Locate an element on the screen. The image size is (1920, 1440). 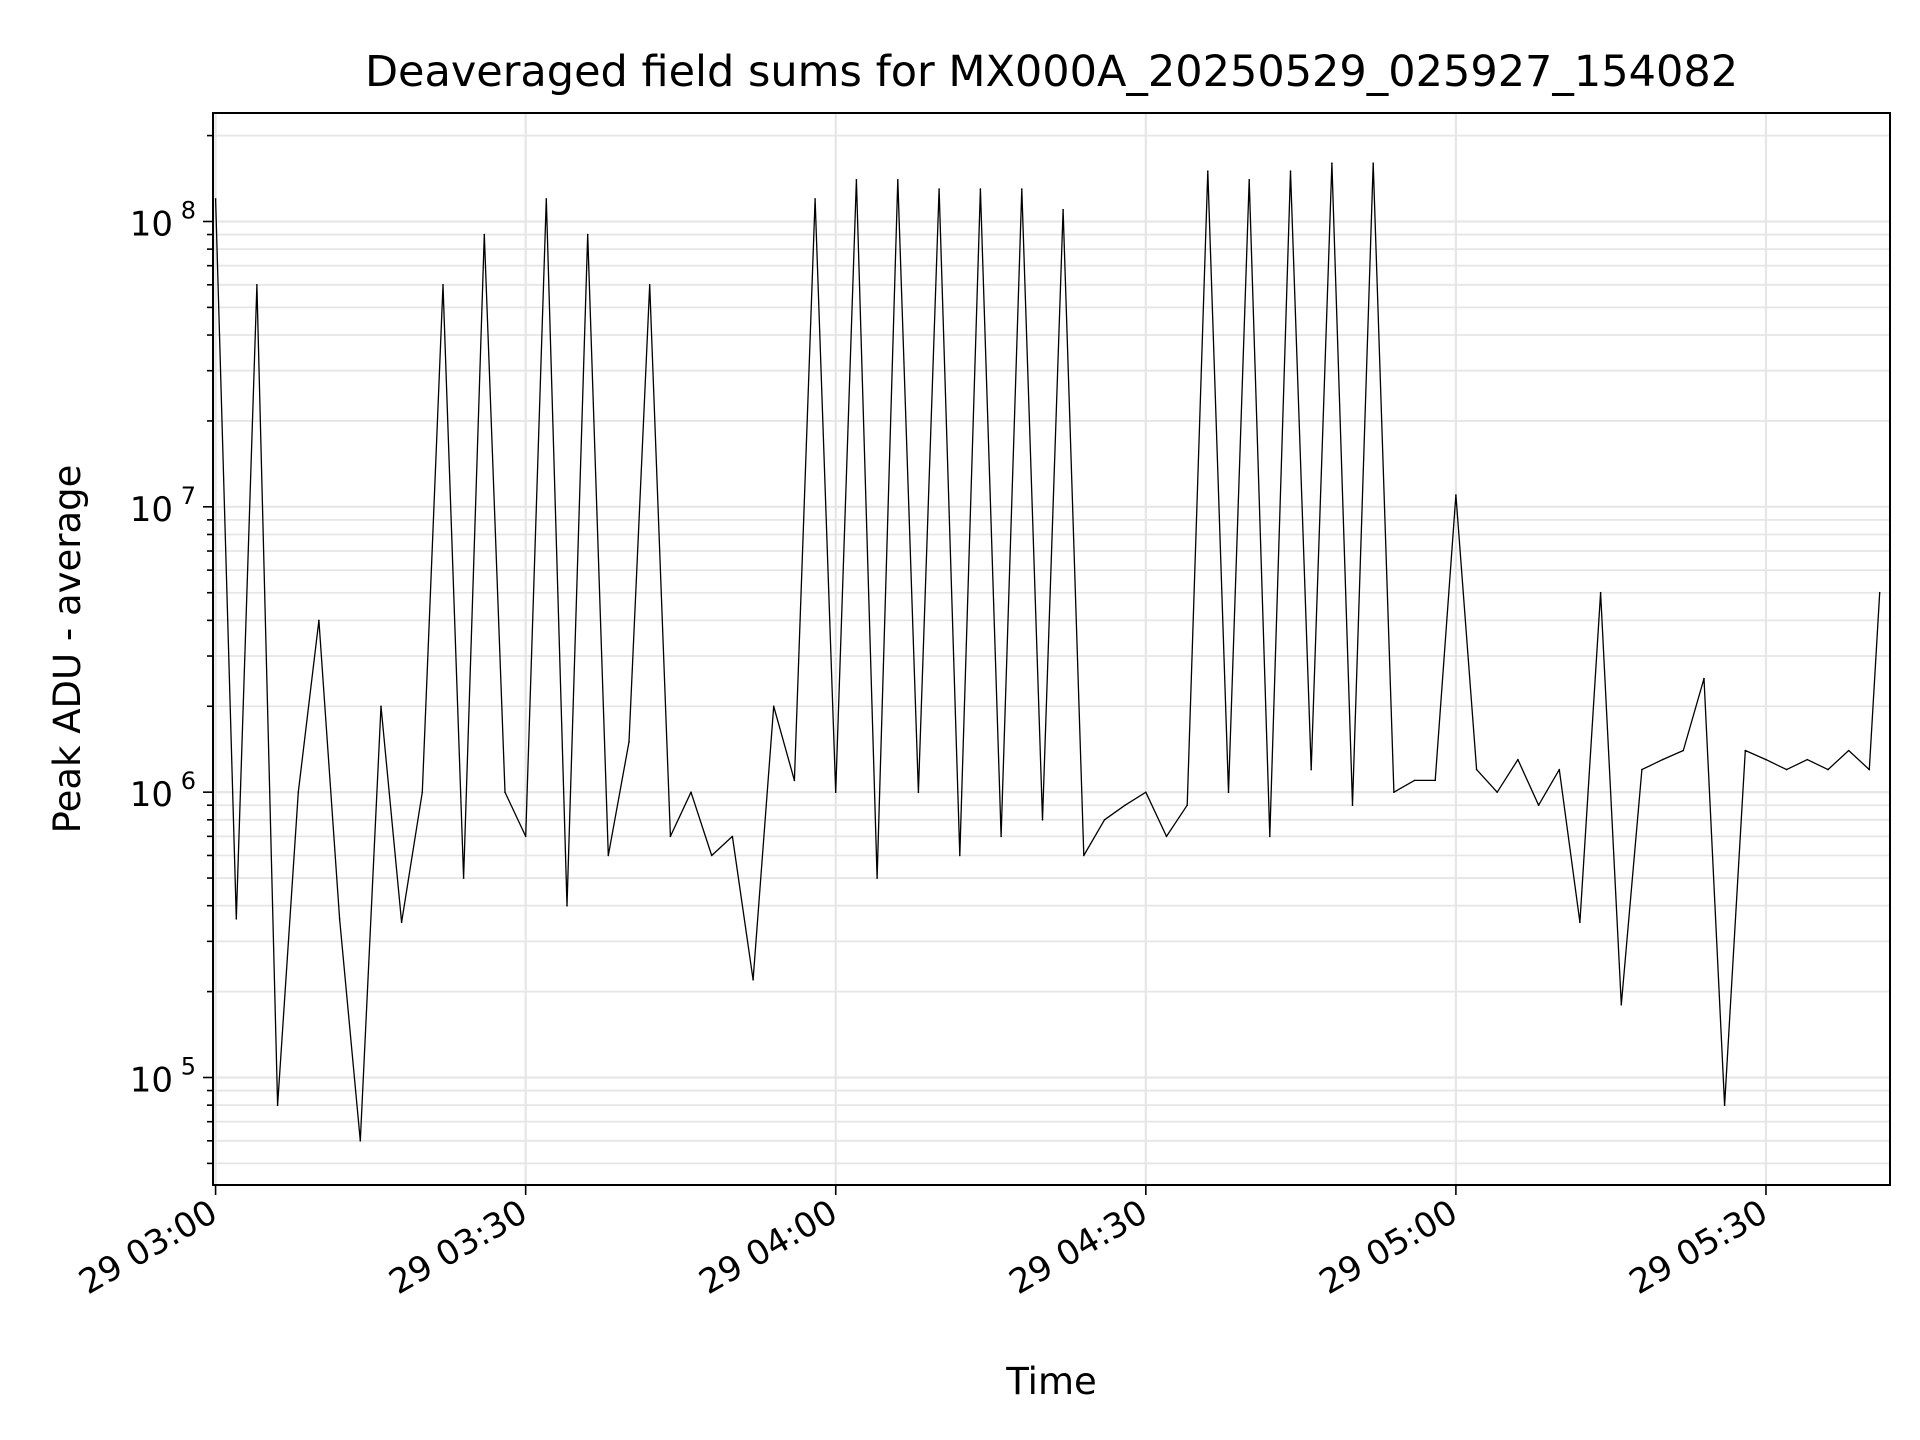
x-axis-label: Time is located at coordinates (1051, 1381).